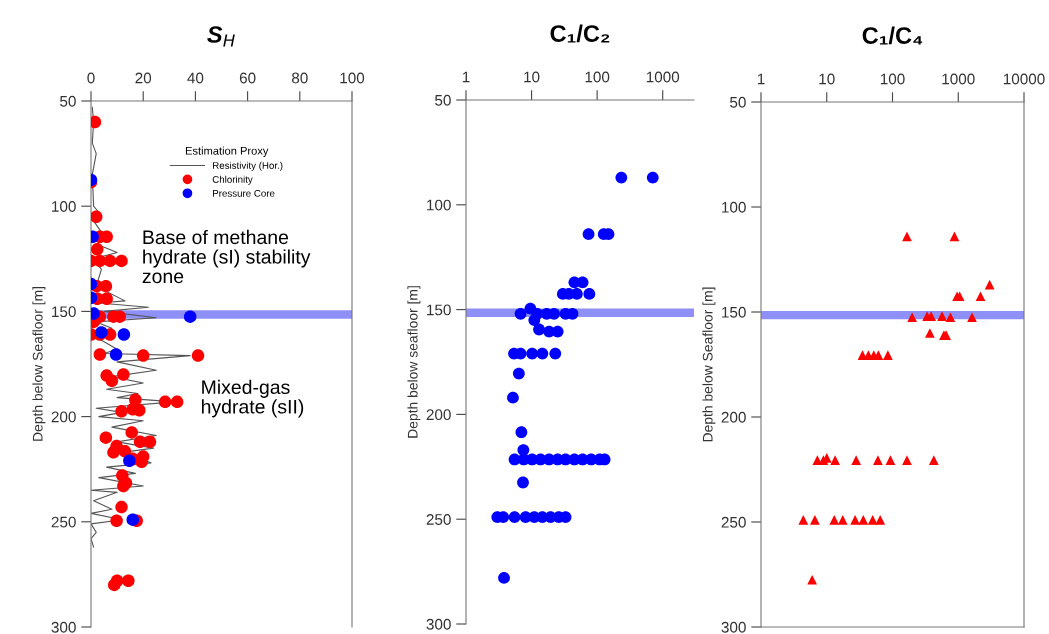 The image size is (1049, 634). I want to click on chart-title: C₁/C₂, so click(580, 33).